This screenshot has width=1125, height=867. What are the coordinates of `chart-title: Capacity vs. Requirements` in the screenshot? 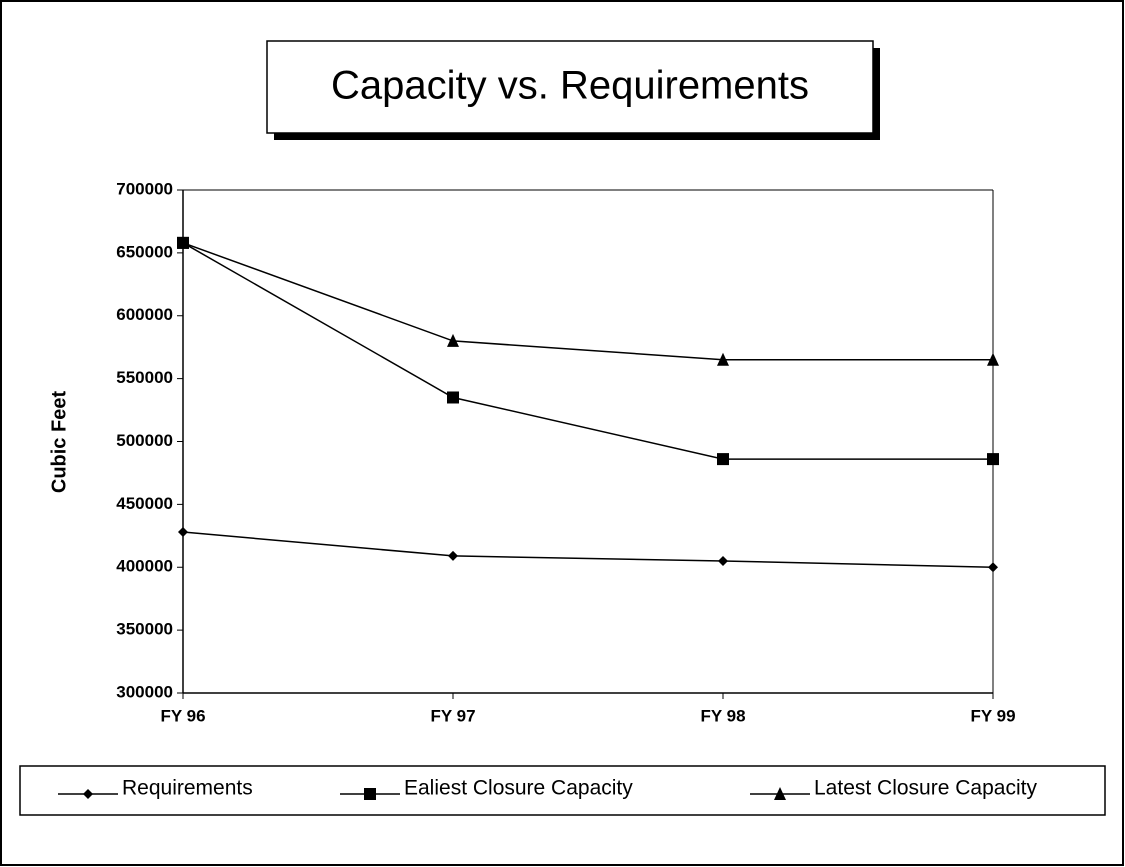 It's located at (570, 86).